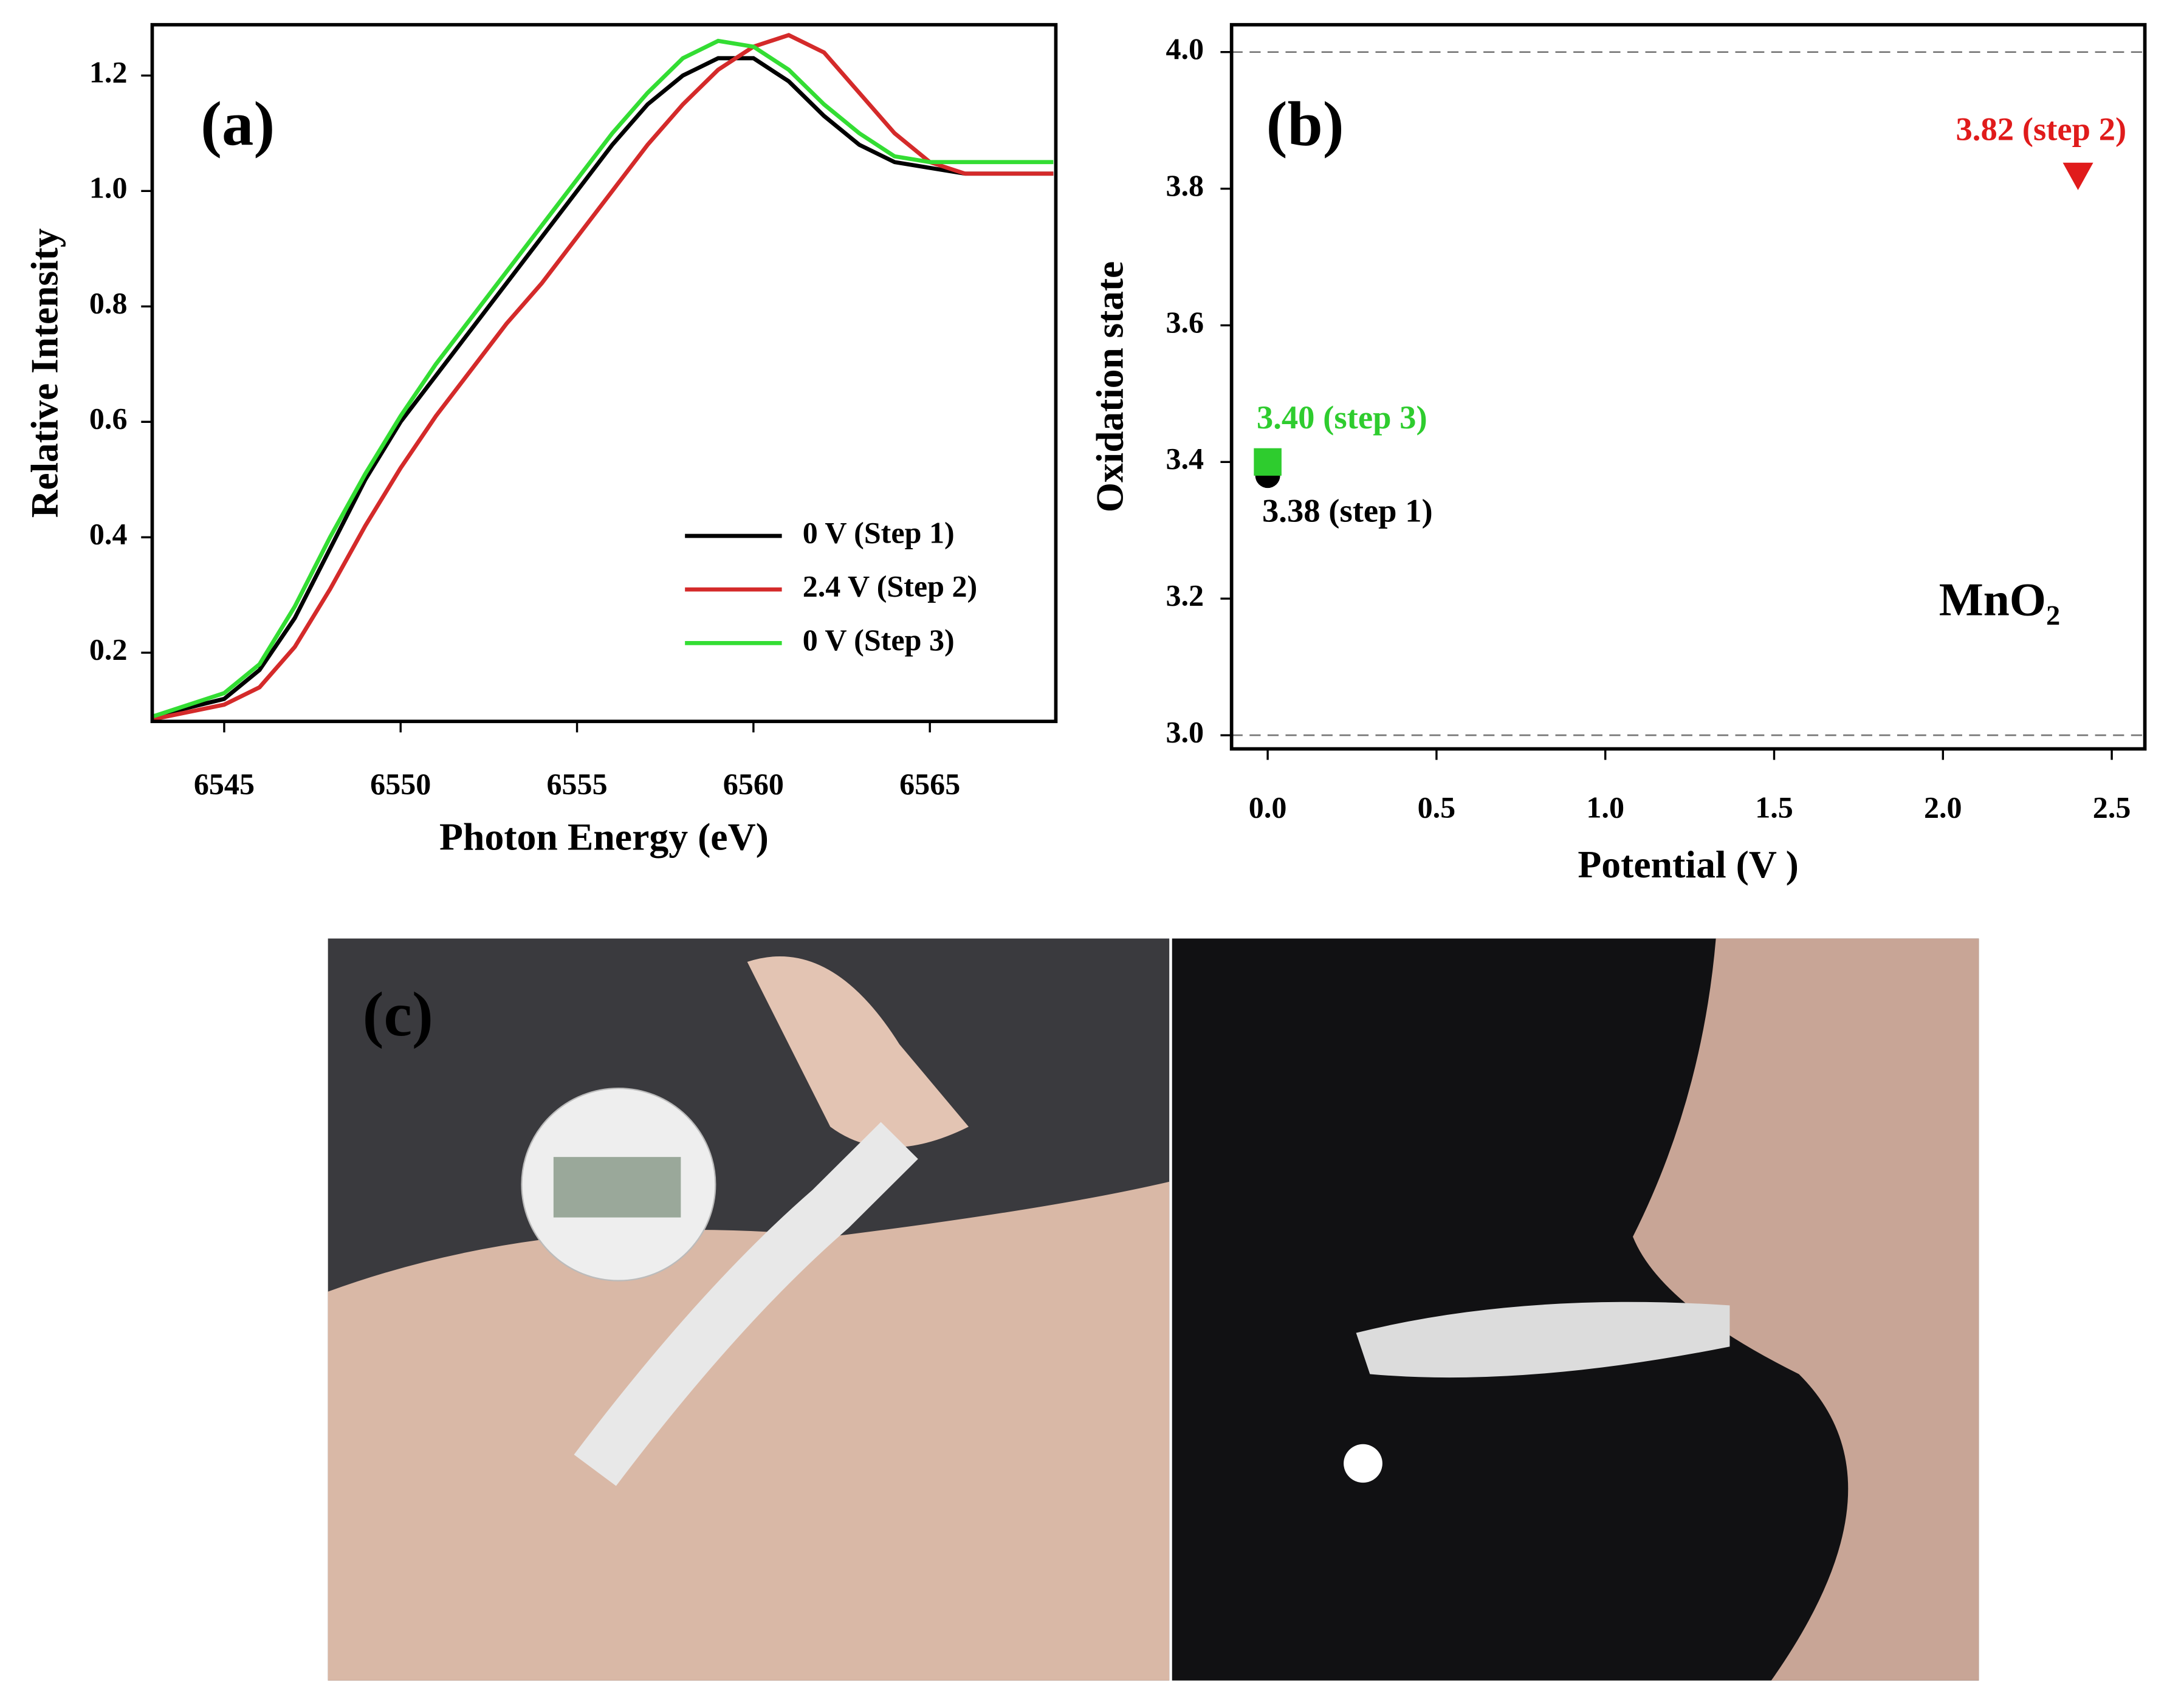 This screenshot has width=2167, height=1708. What do you see at coordinates (1774, 808) in the screenshot?
I see `x-tick-label: 1.5` at bounding box center [1774, 808].